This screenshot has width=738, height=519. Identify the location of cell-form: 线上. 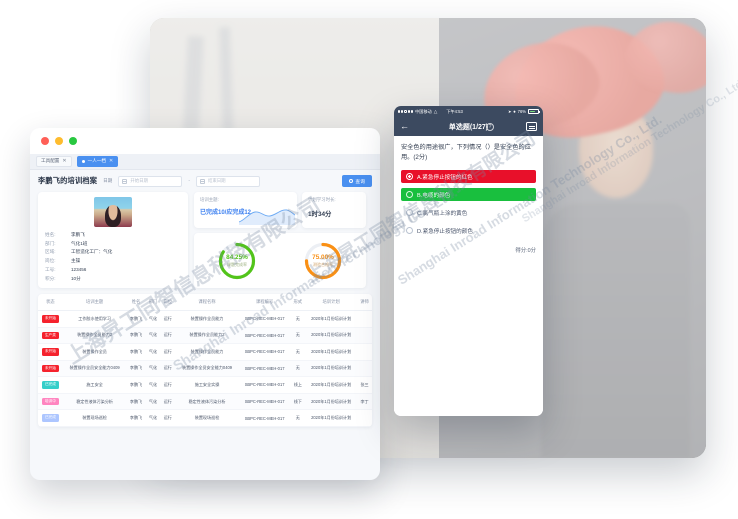
(298, 385).